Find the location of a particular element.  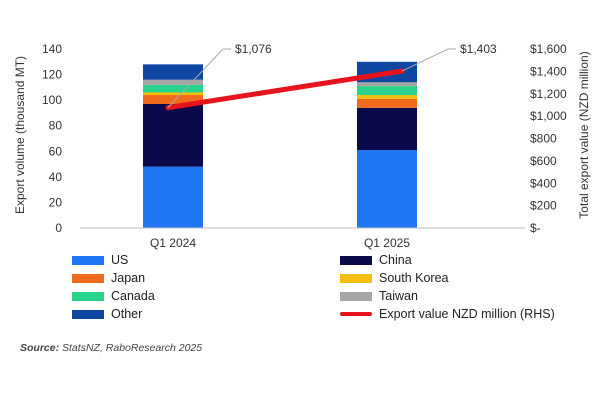

y-tick-label: 0 is located at coordinates (58, 228).